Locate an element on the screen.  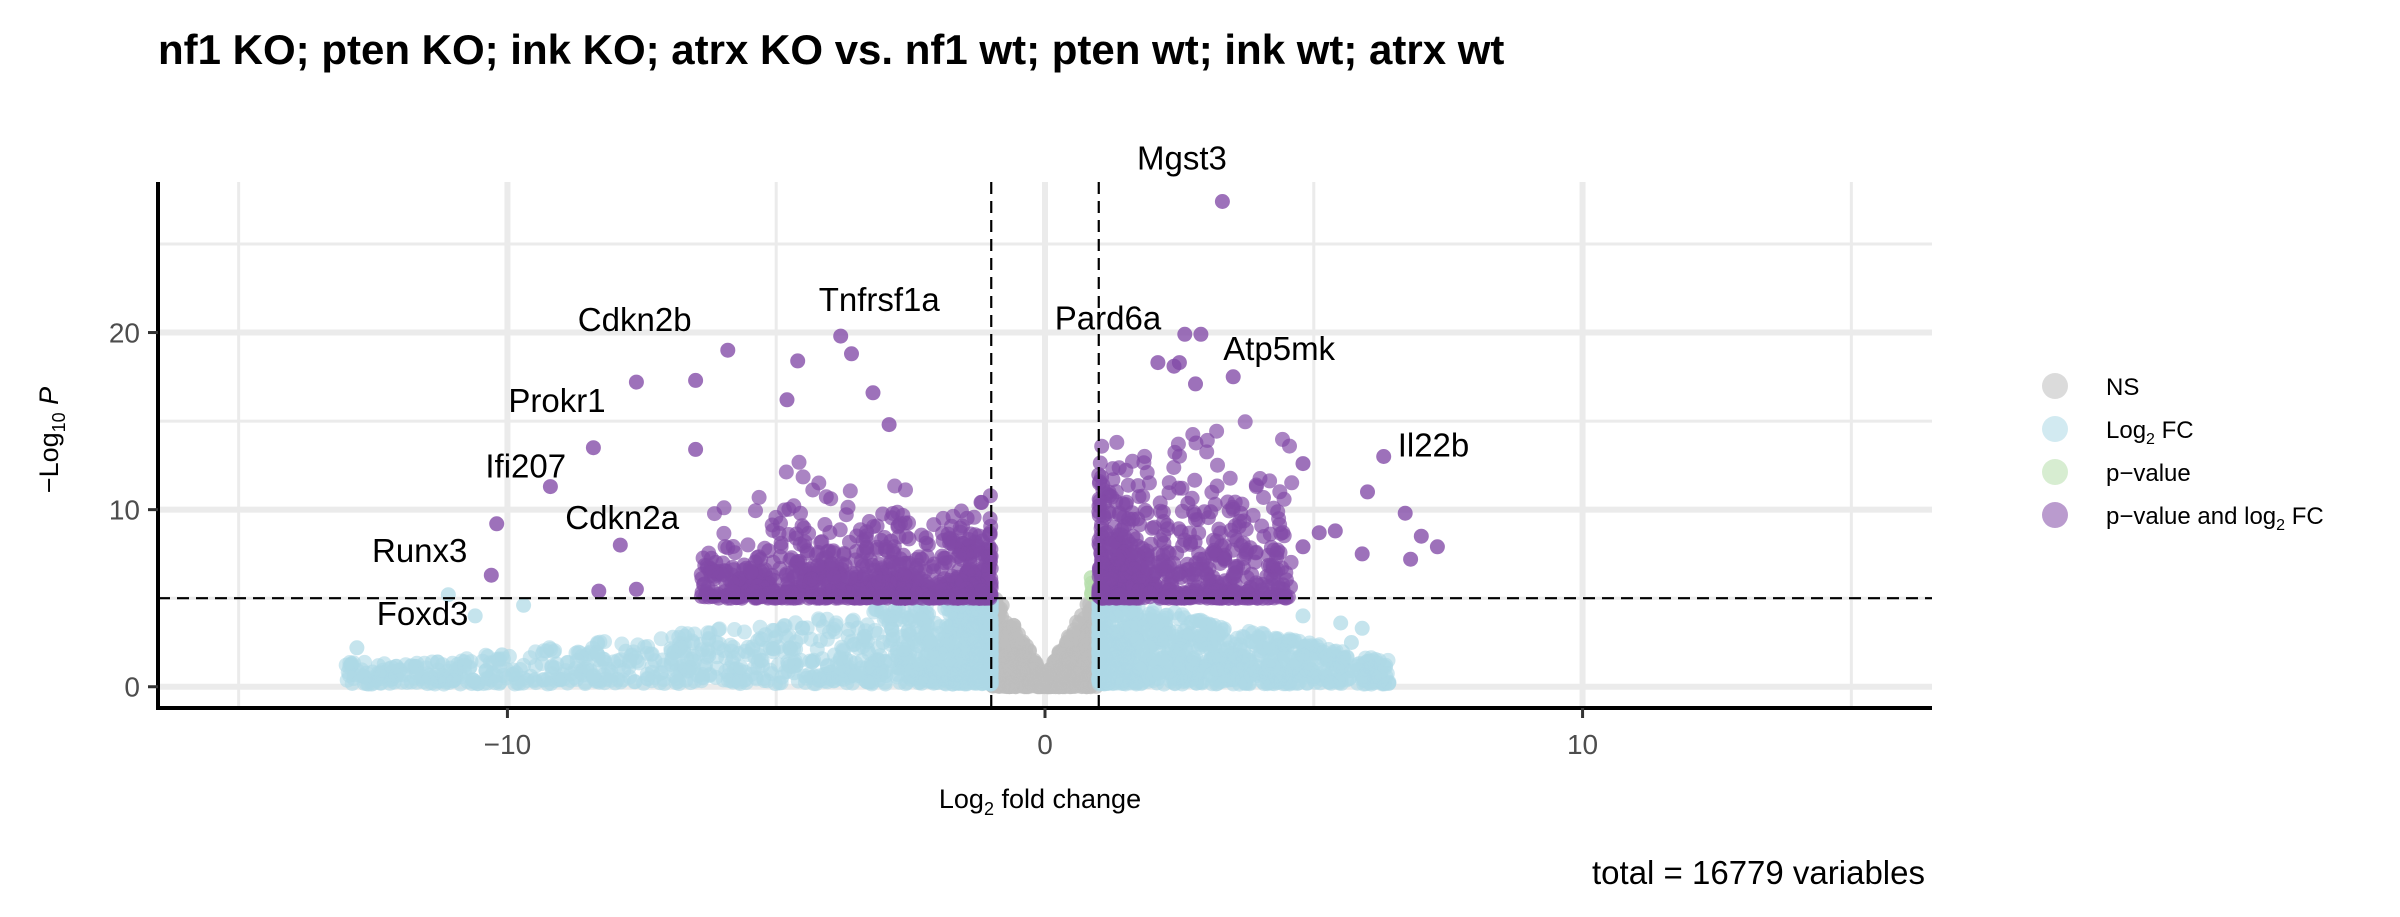
x-tick-label: 0 is located at coordinates (1045, 744).